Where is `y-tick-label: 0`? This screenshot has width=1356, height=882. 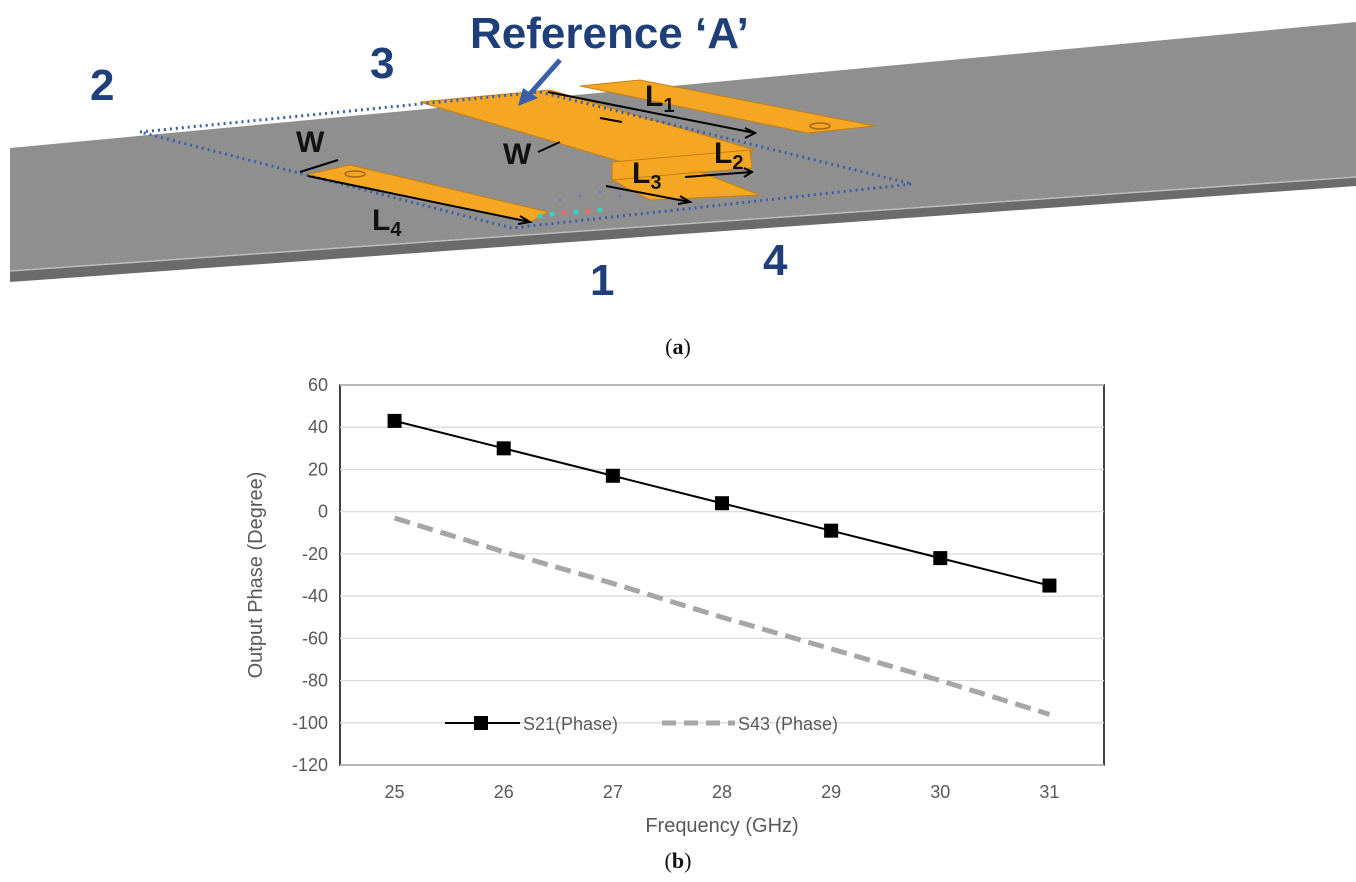 y-tick-label: 0 is located at coordinates (323, 512).